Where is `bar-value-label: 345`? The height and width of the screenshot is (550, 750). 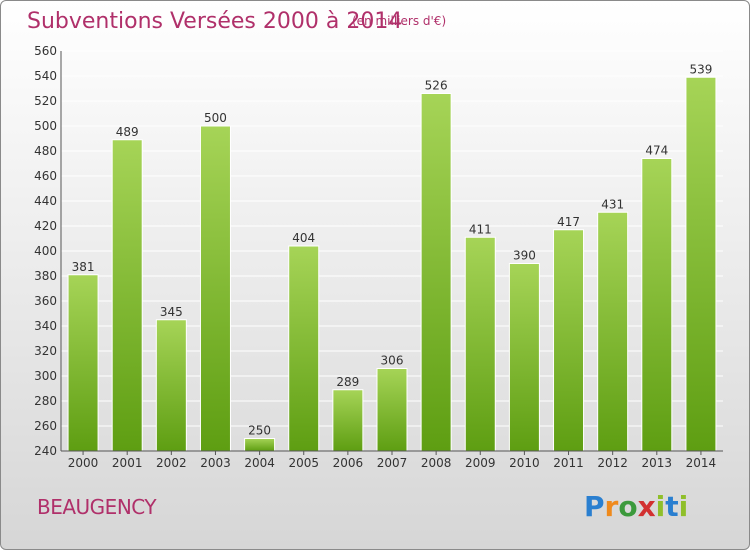
bar-value-label: 345 is located at coordinates (171, 312).